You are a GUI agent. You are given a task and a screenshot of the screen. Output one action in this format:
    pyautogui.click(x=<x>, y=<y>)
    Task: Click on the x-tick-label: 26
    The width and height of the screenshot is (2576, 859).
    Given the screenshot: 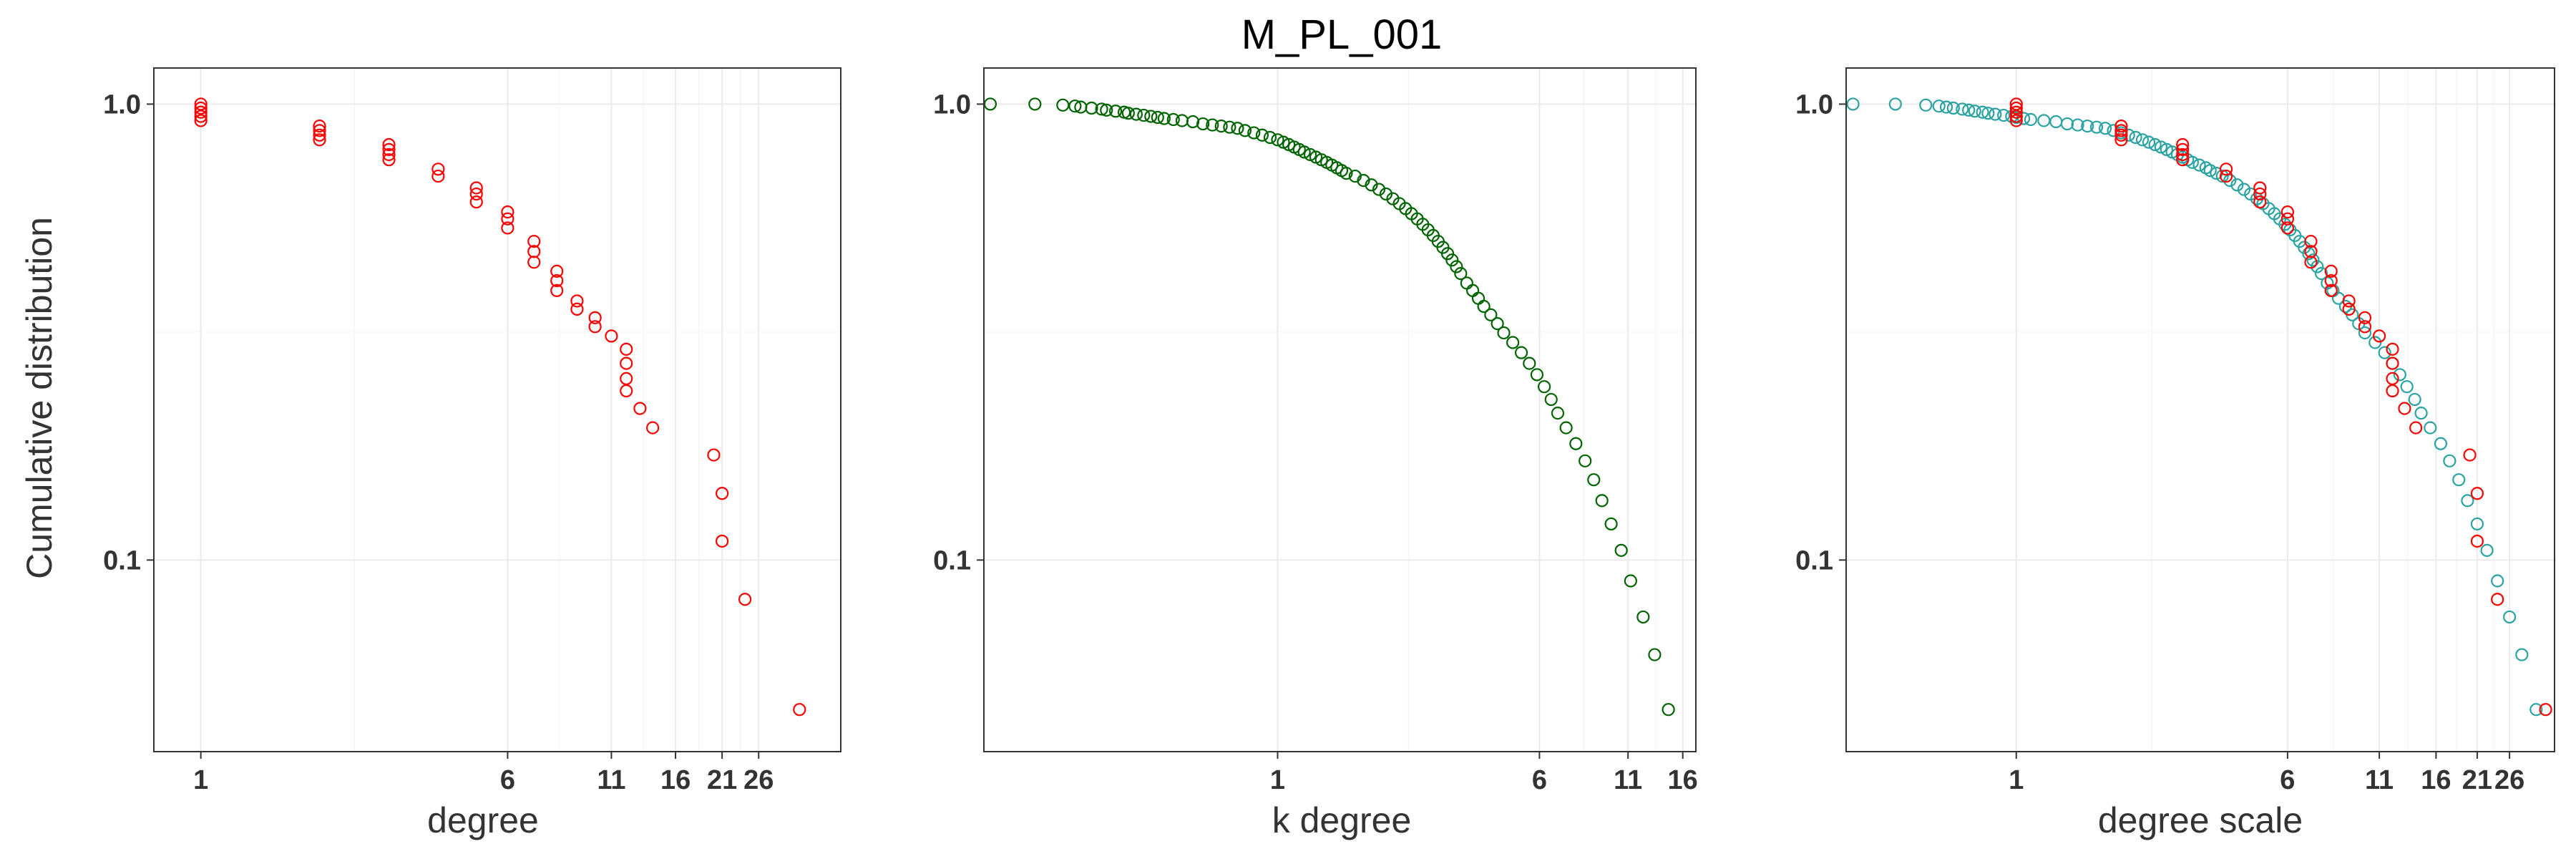 What is the action you would take?
    pyautogui.click(x=2509, y=780)
    